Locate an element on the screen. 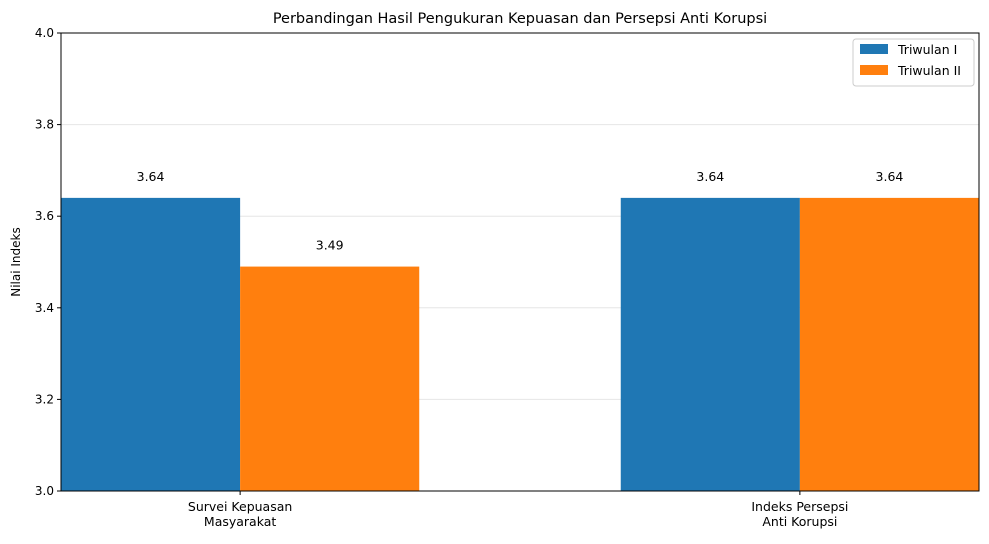 The width and height of the screenshot is (989, 544). value-labels: 3.64 3.64 3.49 3.64 is located at coordinates (520, 211).